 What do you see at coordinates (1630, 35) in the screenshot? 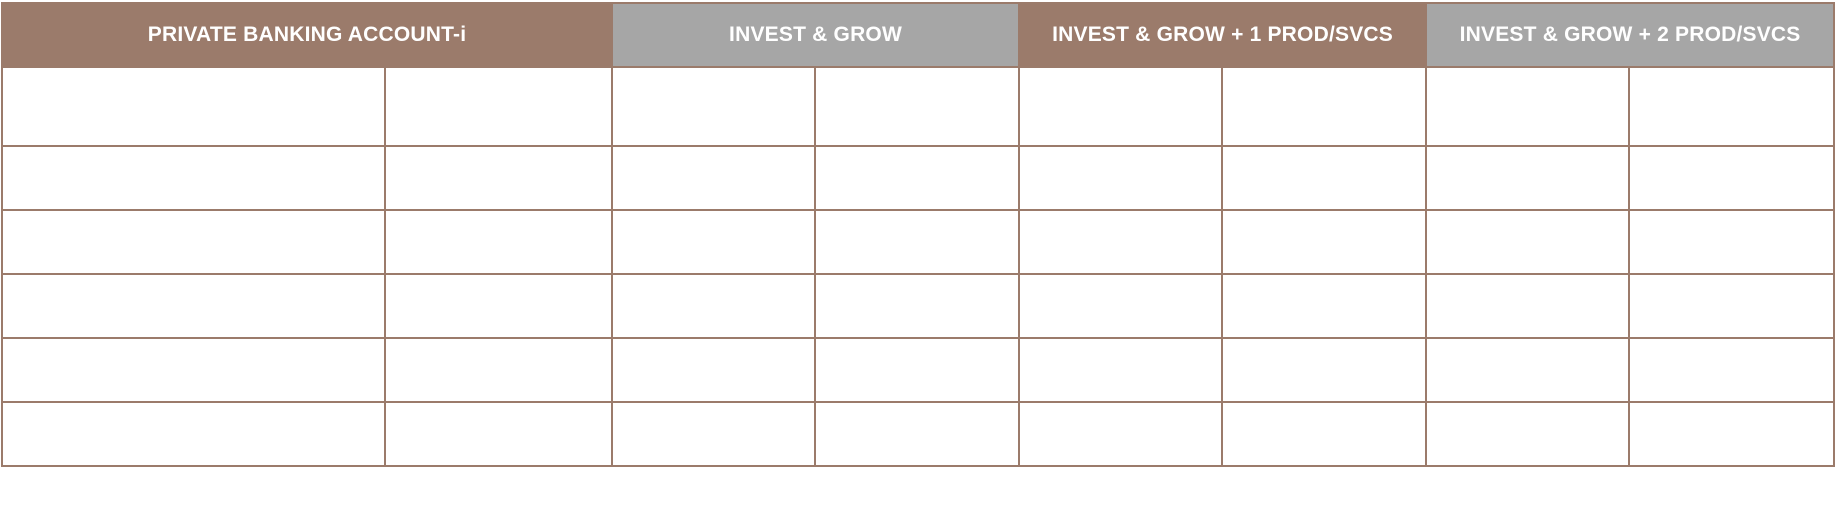
I see `header-invest-and-grow-plus-2: INVEST & GROW + 2 PROD/SVCS` at bounding box center [1630, 35].